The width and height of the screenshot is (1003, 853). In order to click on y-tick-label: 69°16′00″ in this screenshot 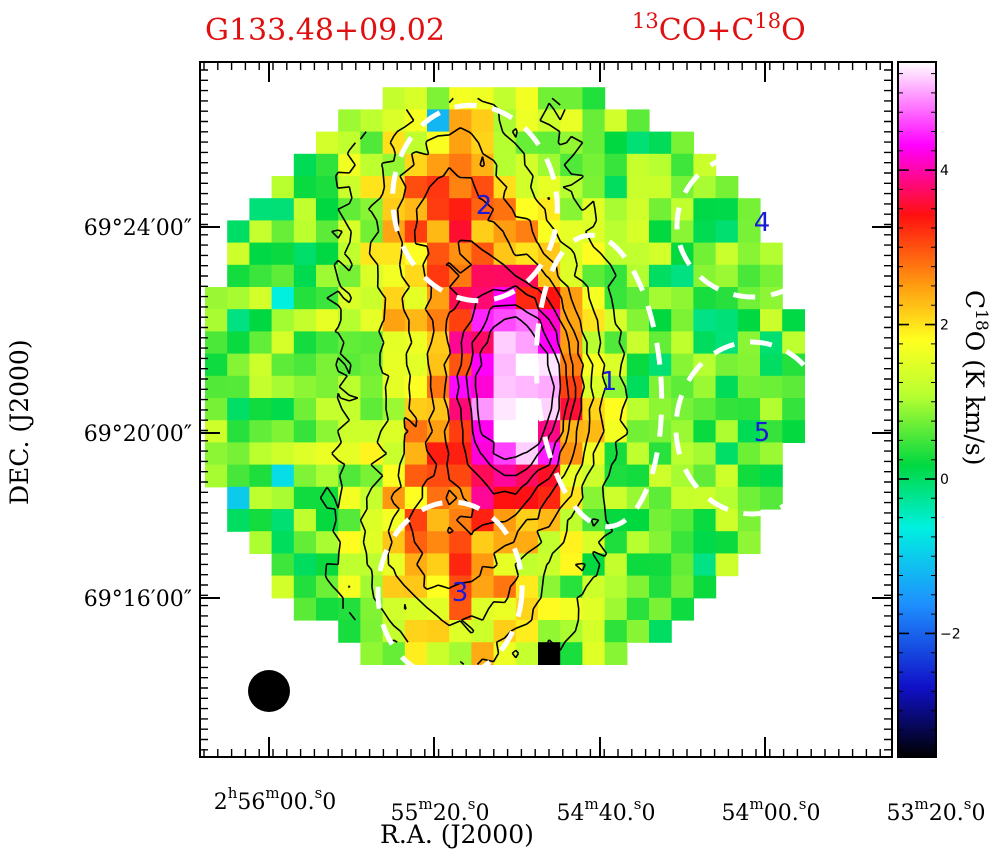, I will do `click(138, 599)`.